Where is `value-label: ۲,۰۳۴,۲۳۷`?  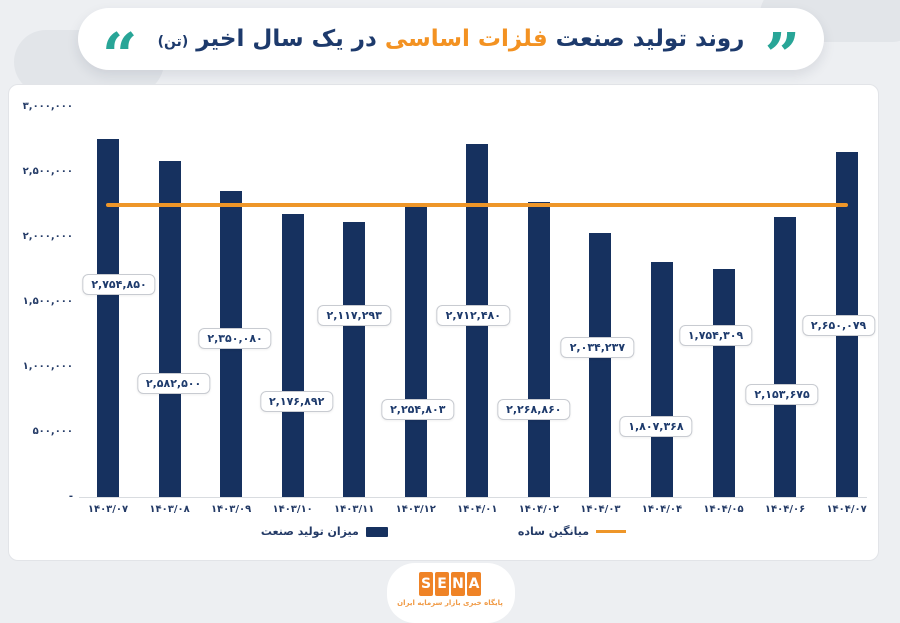 value-label: ۲,۰۳۴,۲۳۷ is located at coordinates (597, 347).